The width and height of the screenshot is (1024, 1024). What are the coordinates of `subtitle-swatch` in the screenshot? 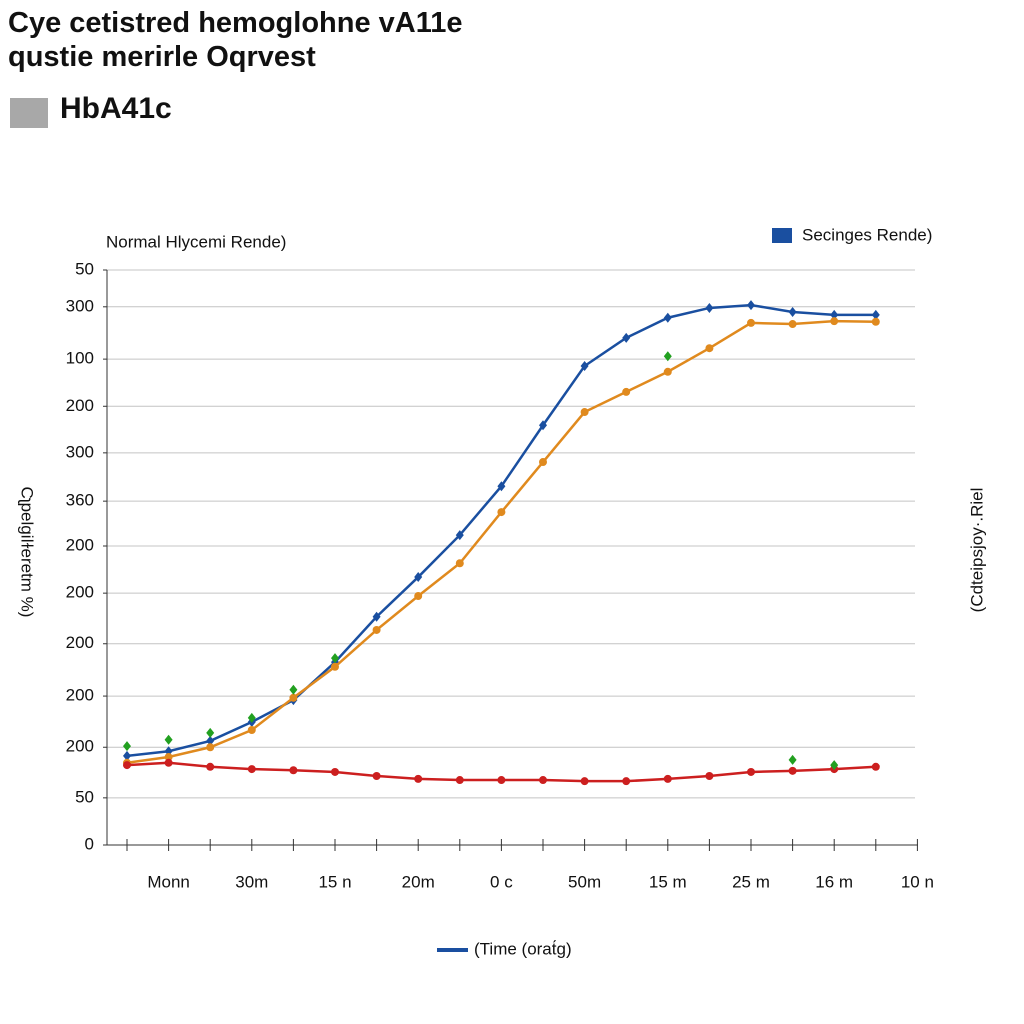 It's located at (29, 113).